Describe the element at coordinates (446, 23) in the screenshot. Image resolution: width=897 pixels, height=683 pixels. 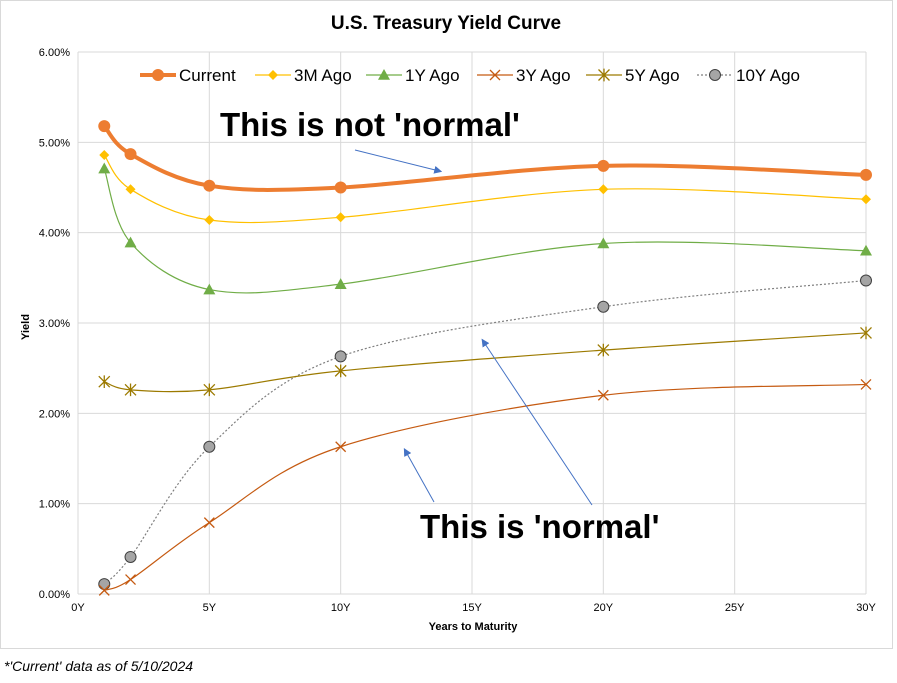
I see `chart-title: U.S. Treasury Yield Curve` at that location.